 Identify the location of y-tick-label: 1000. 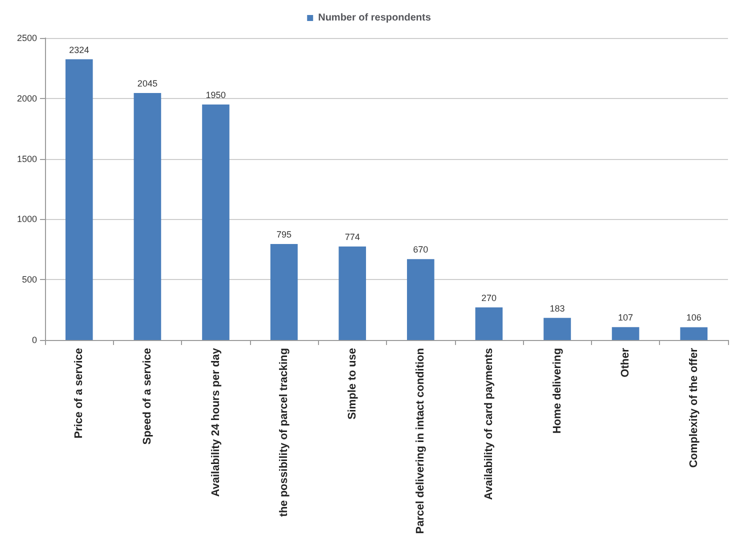
(26, 219).